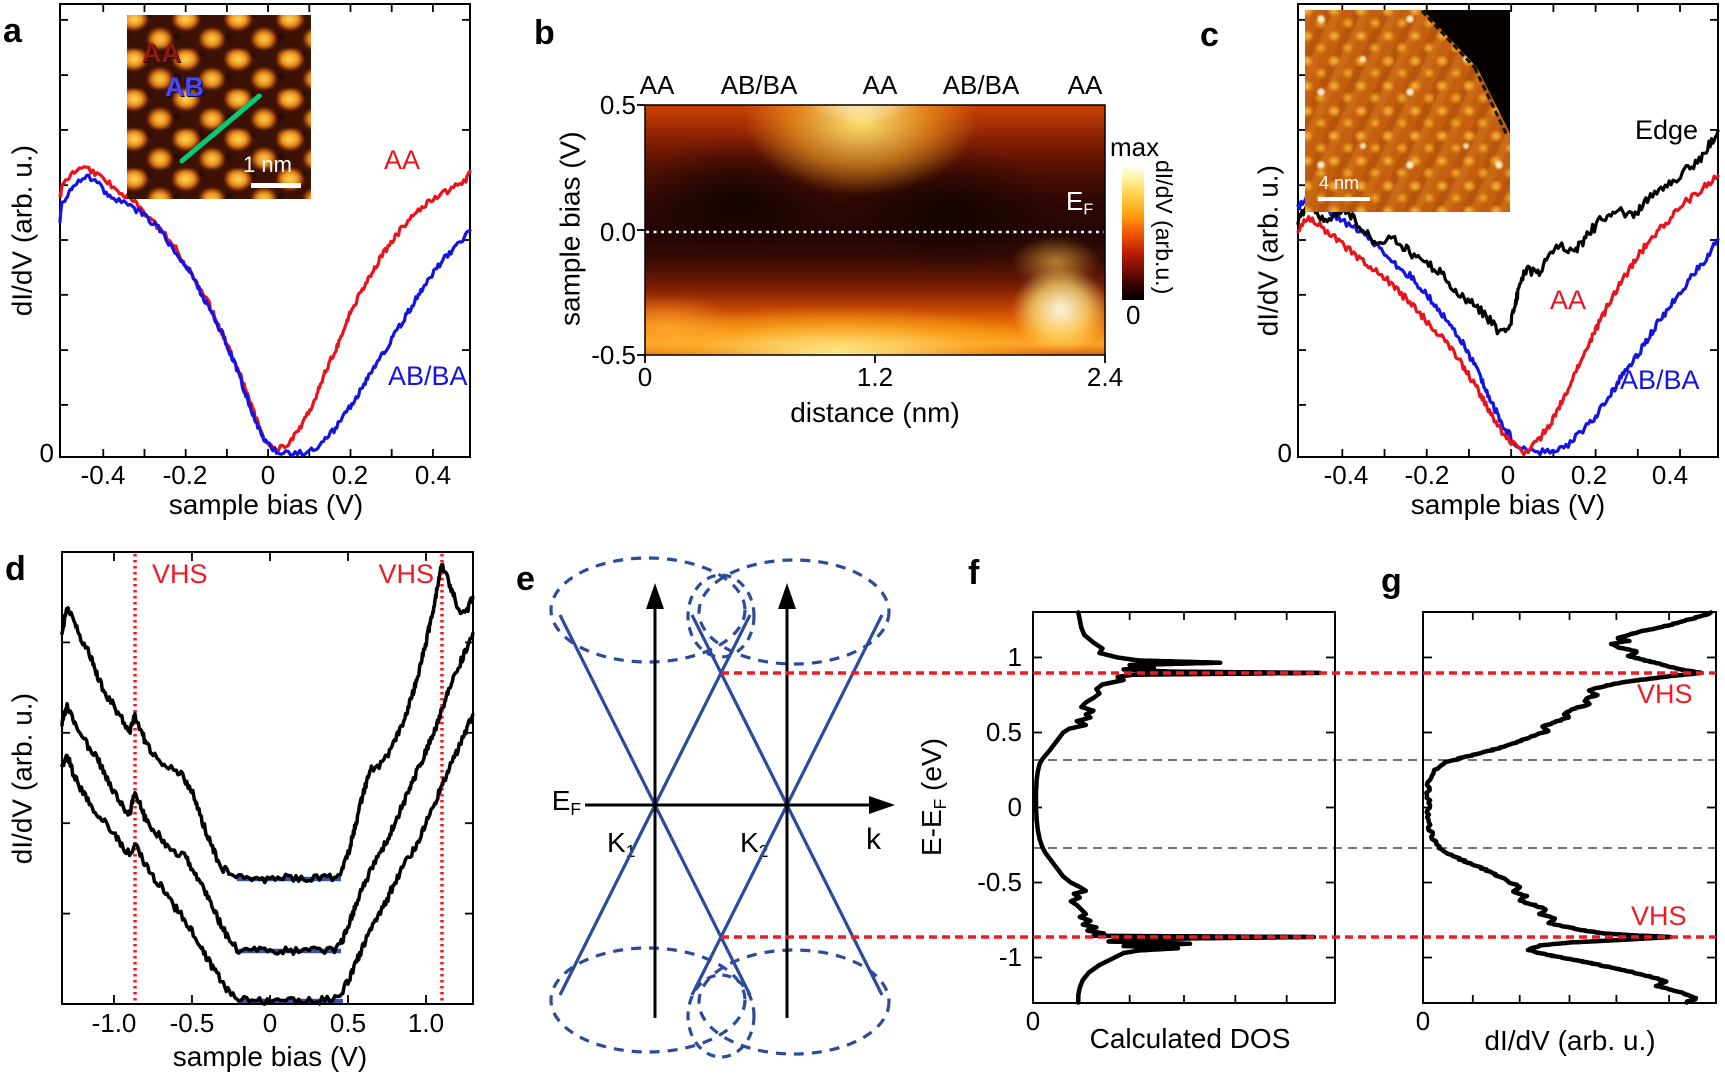  Describe the element at coordinates (617, 105) in the screenshot. I see `panel-b-ytick: 0.5` at that location.